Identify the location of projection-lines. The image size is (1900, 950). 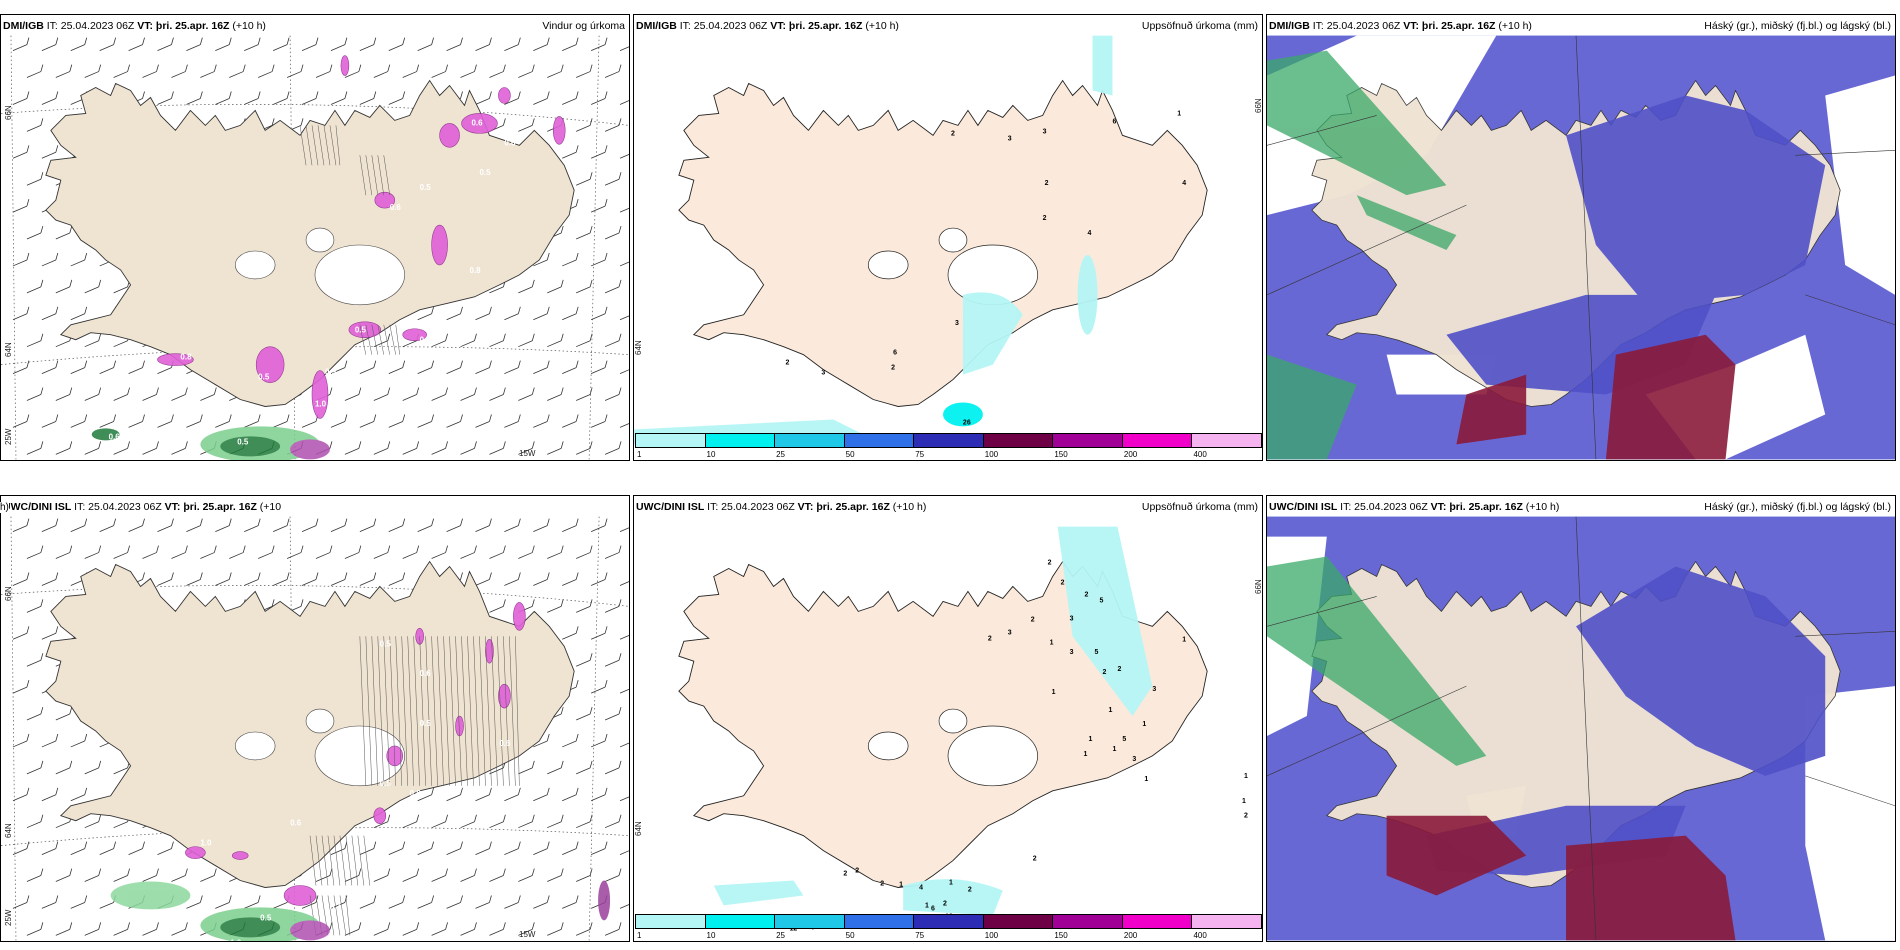
(1581, 728).